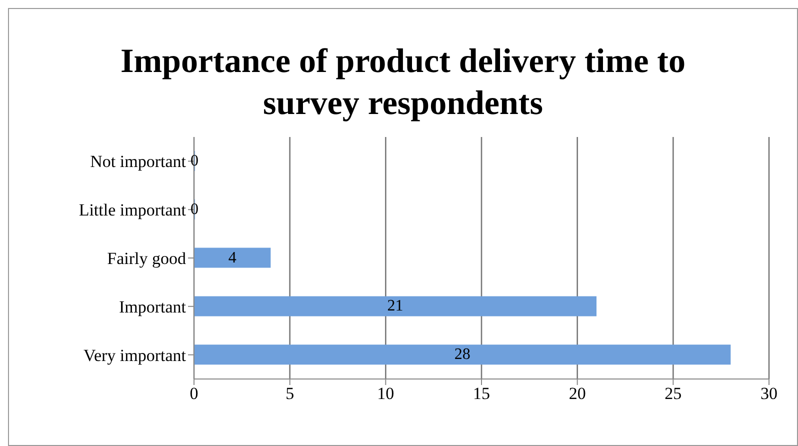 This screenshot has width=798, height=446. Describe the element at coordinates (138, 162) in the screenshot. I see `y-tick-label: Not important` at that location.